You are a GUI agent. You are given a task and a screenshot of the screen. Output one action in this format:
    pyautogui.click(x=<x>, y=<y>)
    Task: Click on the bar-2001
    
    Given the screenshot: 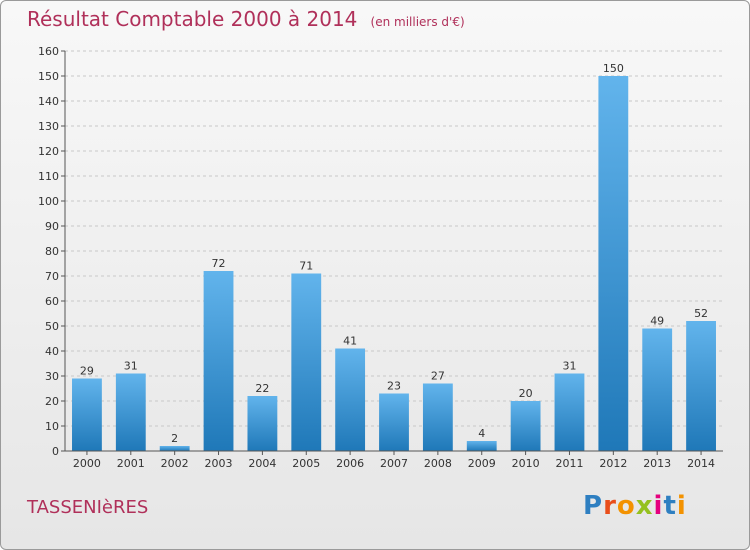 What is the action you would take?
    pyautogui.click(x=130, y=412)
    